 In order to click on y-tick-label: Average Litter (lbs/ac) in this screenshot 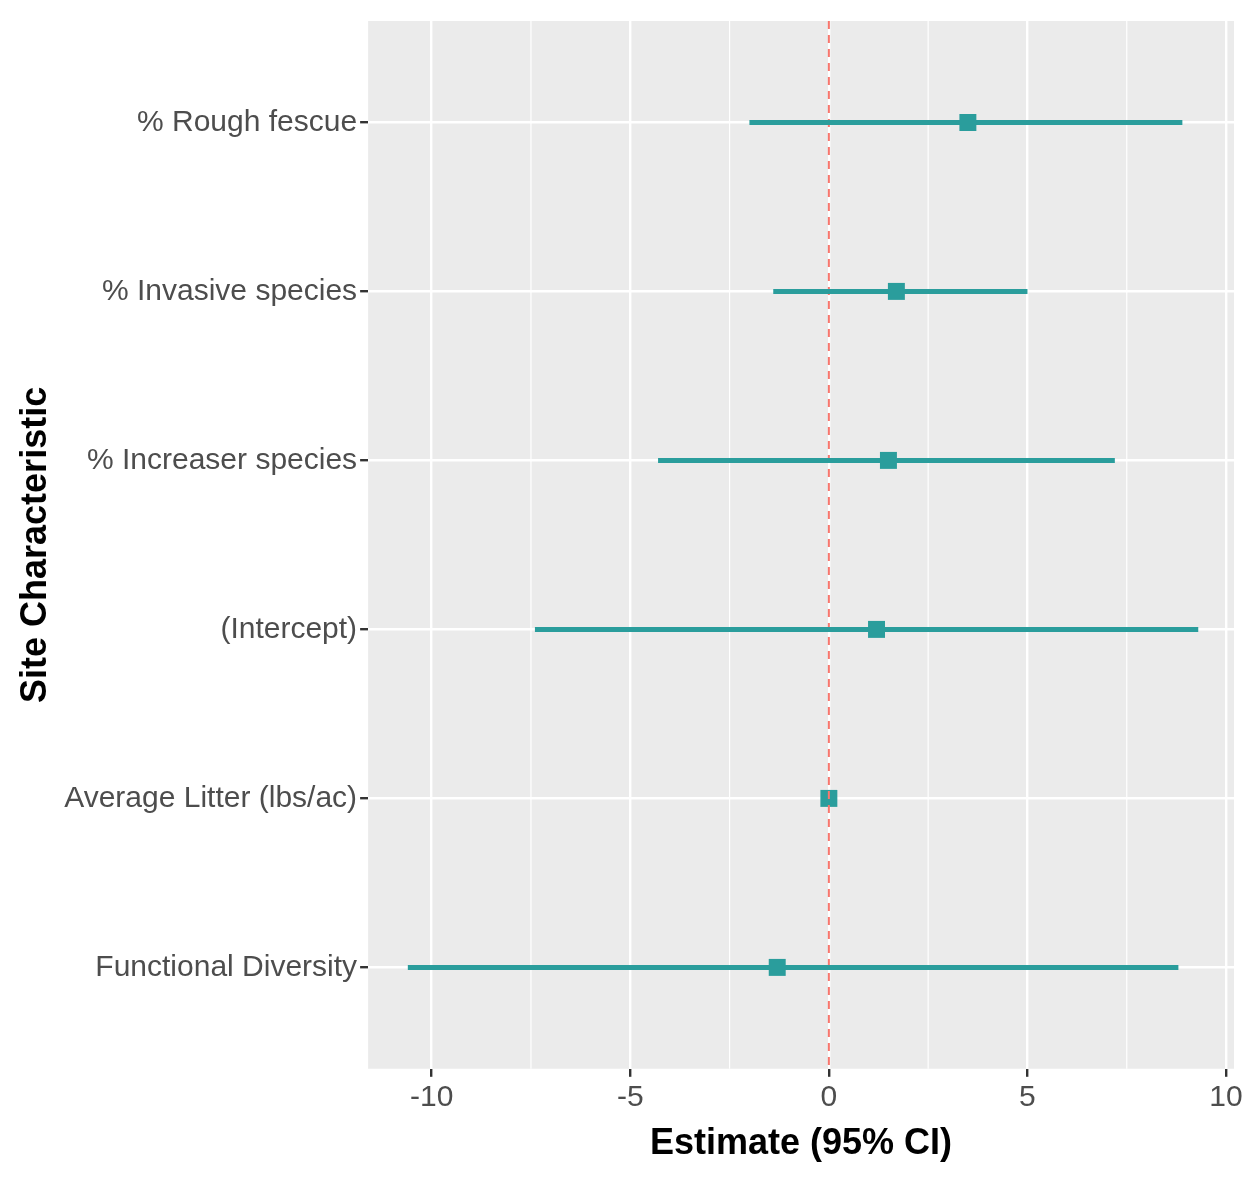, I will do `click(211, 796)`.